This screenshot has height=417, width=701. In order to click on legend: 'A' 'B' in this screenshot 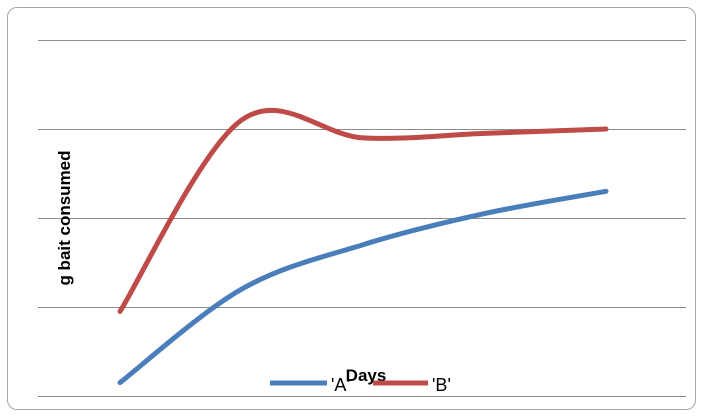, I will do `click(360, 385)`.